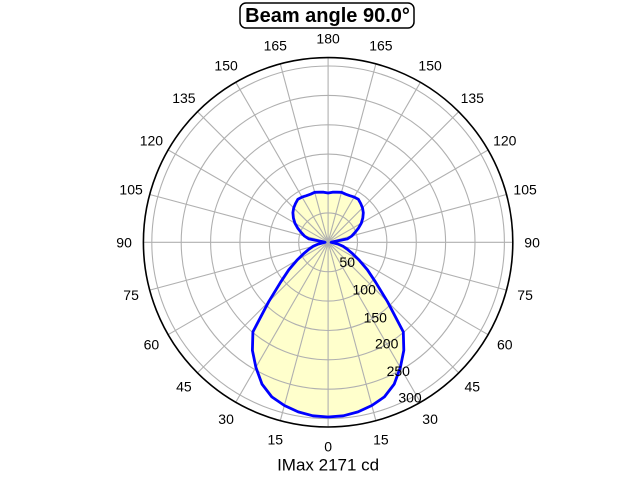 Image resolution: width=640 pixels, height=480 pixels. What do you see at coordinates (328, 38) in the screenshot?
I see `svg-text: 180` at bounding box center [328, 38].